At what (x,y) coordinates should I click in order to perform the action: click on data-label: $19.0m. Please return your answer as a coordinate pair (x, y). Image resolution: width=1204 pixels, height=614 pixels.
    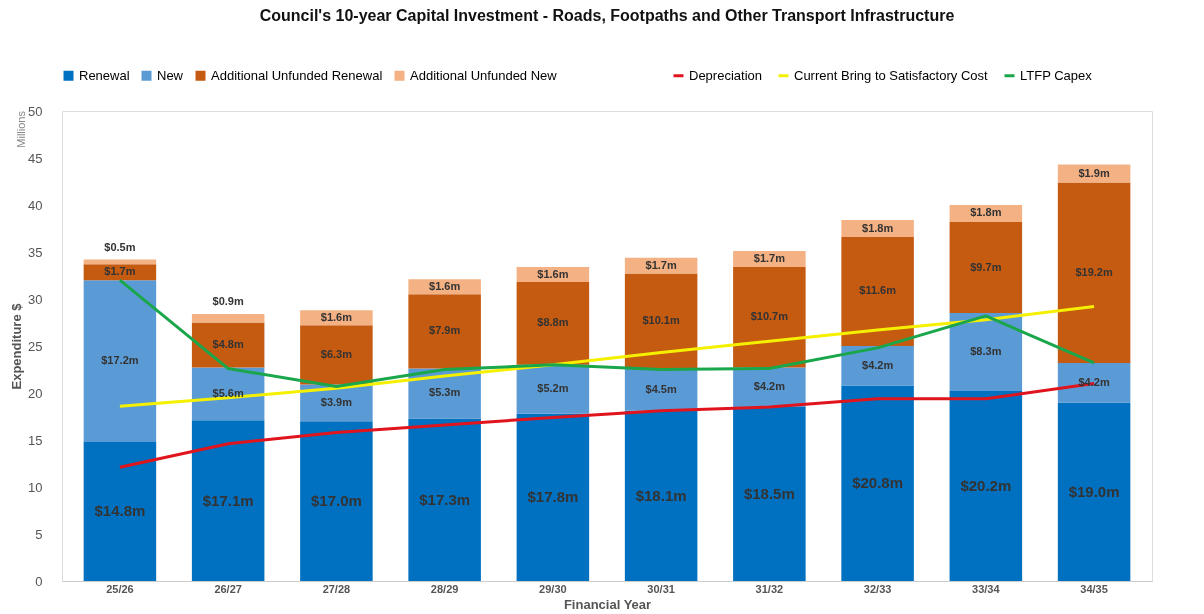
    Looking at the image, I should click on (1094, 491).